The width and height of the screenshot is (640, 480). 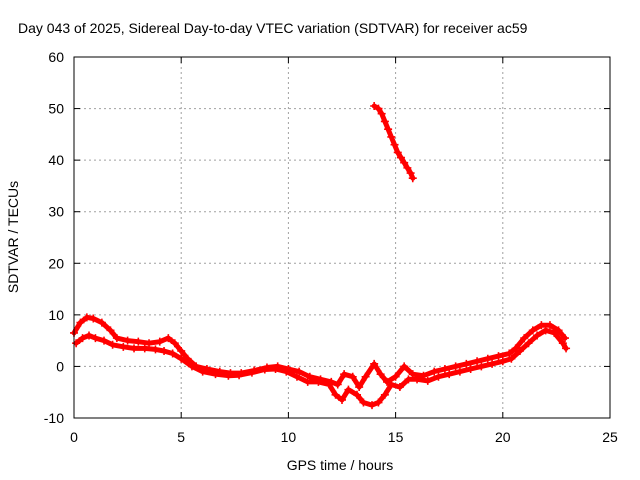 What do you see at coordinates (289, 437) in the screenshot?
I see `x-tick-label: 10` at bounding box center [289, 437].